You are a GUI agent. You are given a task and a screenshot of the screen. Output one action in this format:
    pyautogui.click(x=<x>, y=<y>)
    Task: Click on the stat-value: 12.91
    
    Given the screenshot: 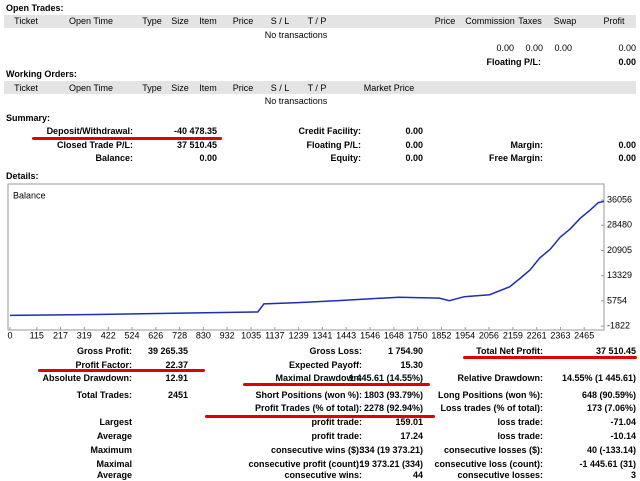 What is the action you would take?
    pyautogui.click(x=176, y=378)
    